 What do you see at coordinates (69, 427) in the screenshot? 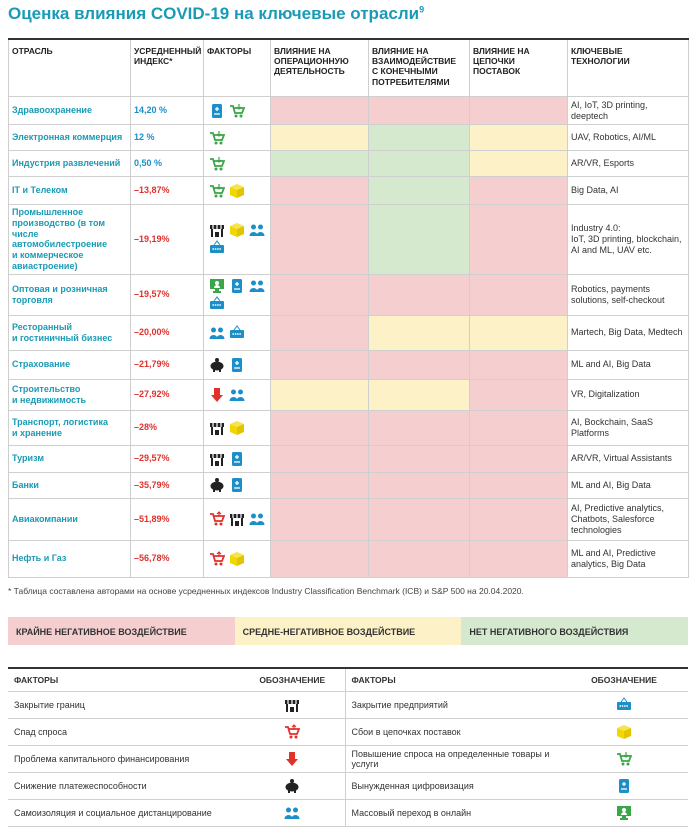
I see `industry: Транспорт, логистика и хранение` at bounding box center [69, 427].